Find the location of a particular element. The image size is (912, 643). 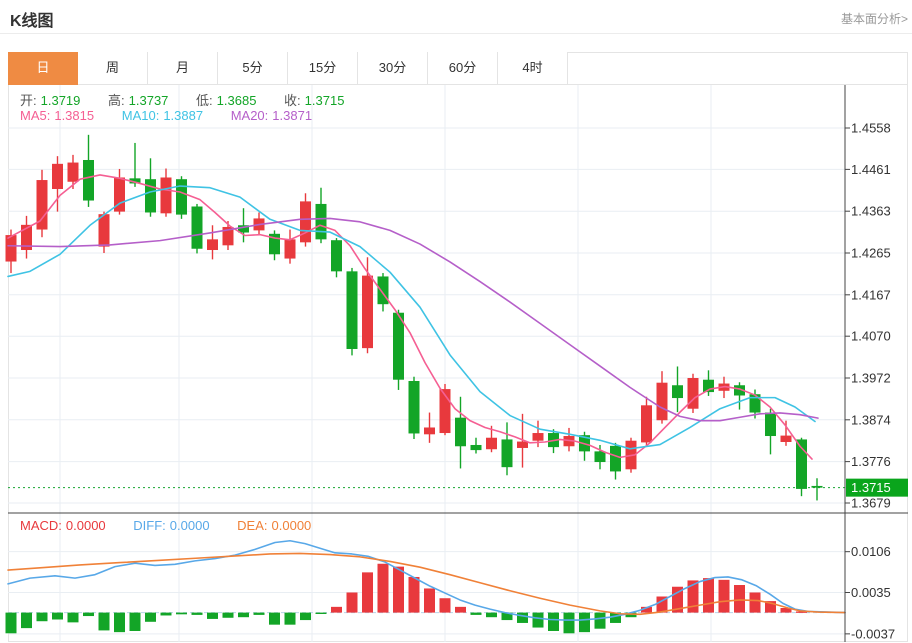

ohlc-readout: 开: 1.3719 高: 1.3737 低: 1.3685 收: 1.3715 is located at coordinates (184, 99).